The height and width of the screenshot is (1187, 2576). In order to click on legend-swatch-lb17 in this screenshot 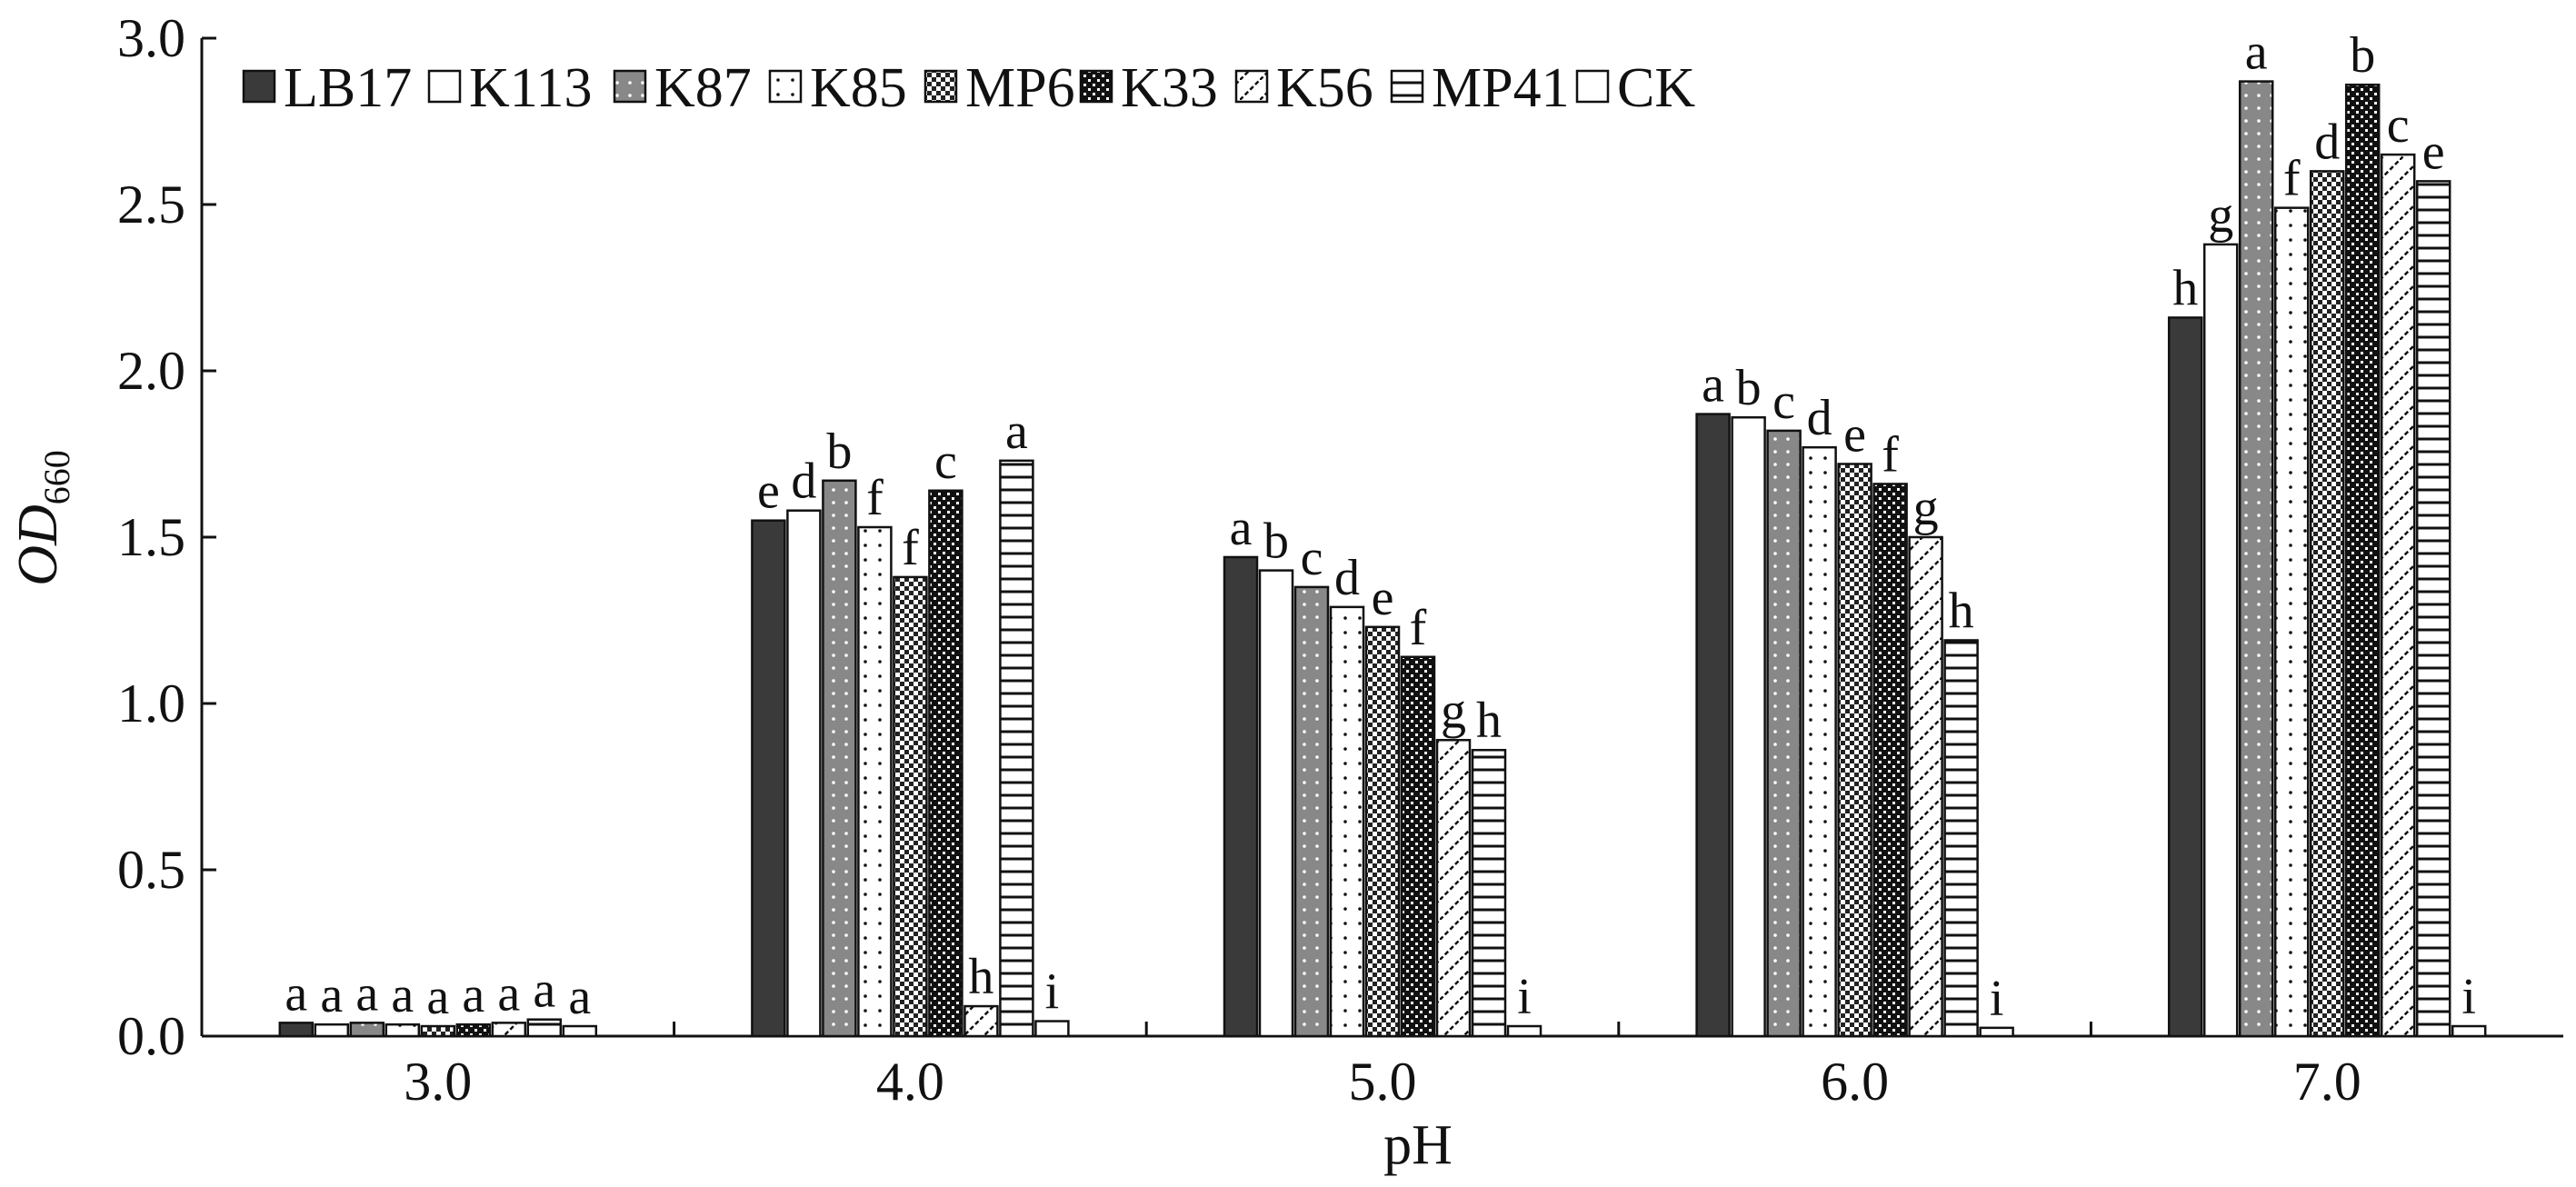, I will do `click(259, 86)`.